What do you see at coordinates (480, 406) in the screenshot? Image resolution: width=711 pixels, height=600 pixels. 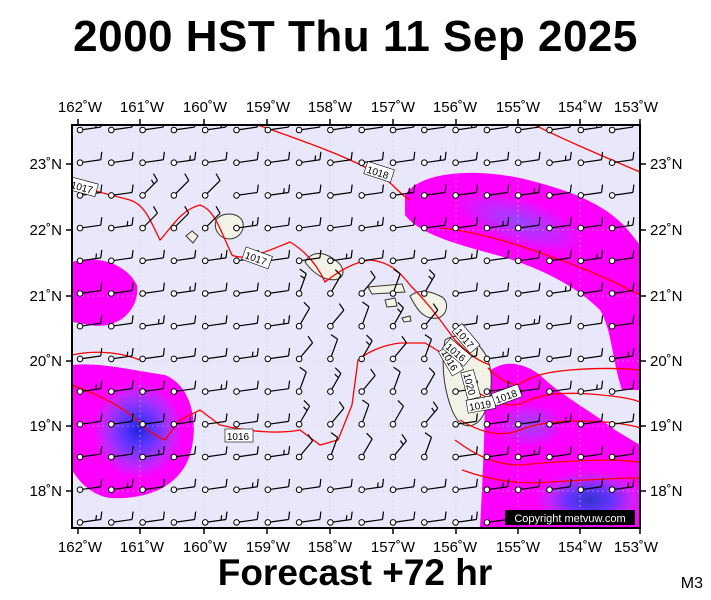 I see `isobar-label-1019: 1019` at bounding box center [480, 406].